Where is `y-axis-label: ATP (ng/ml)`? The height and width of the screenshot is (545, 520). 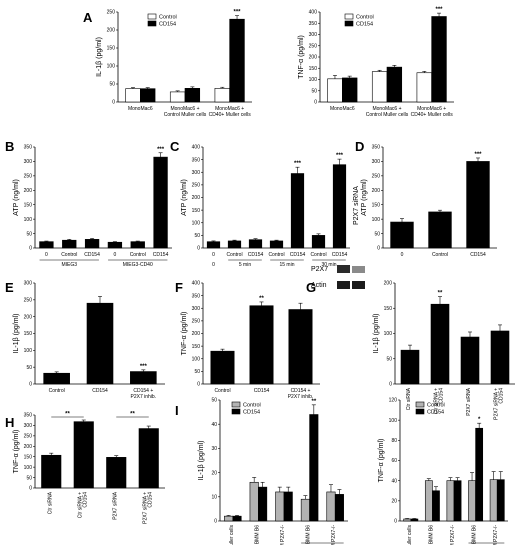 y-axis-label: ATP (ng/ml) is located at coordinates (184, 197).